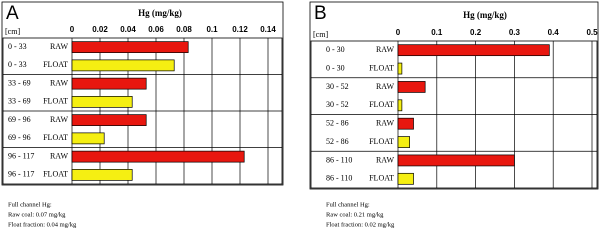  Describe the element at coordinates (100, 29) in the screenshot. I see `x-tick-label: 0.02` at that location.